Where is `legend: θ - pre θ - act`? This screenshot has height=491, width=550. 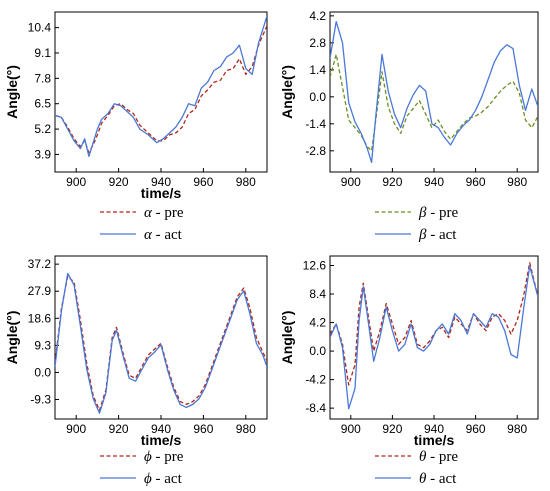 legend: θ - pre θ - act is located at coordinates (416, 468).